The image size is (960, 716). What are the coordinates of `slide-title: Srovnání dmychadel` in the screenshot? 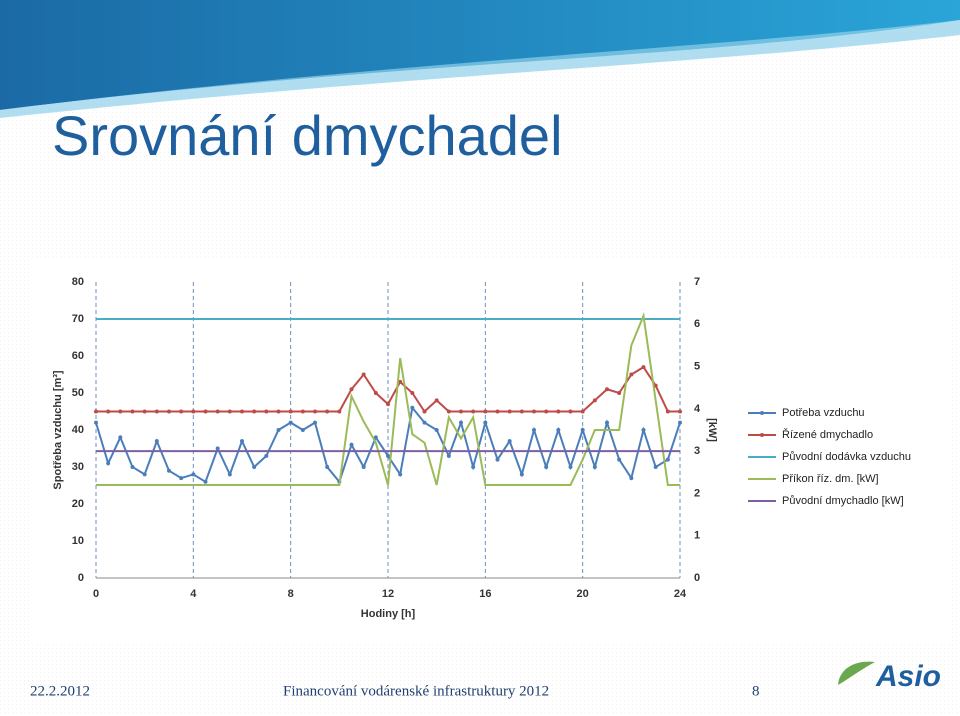 It's located at (307, 135).